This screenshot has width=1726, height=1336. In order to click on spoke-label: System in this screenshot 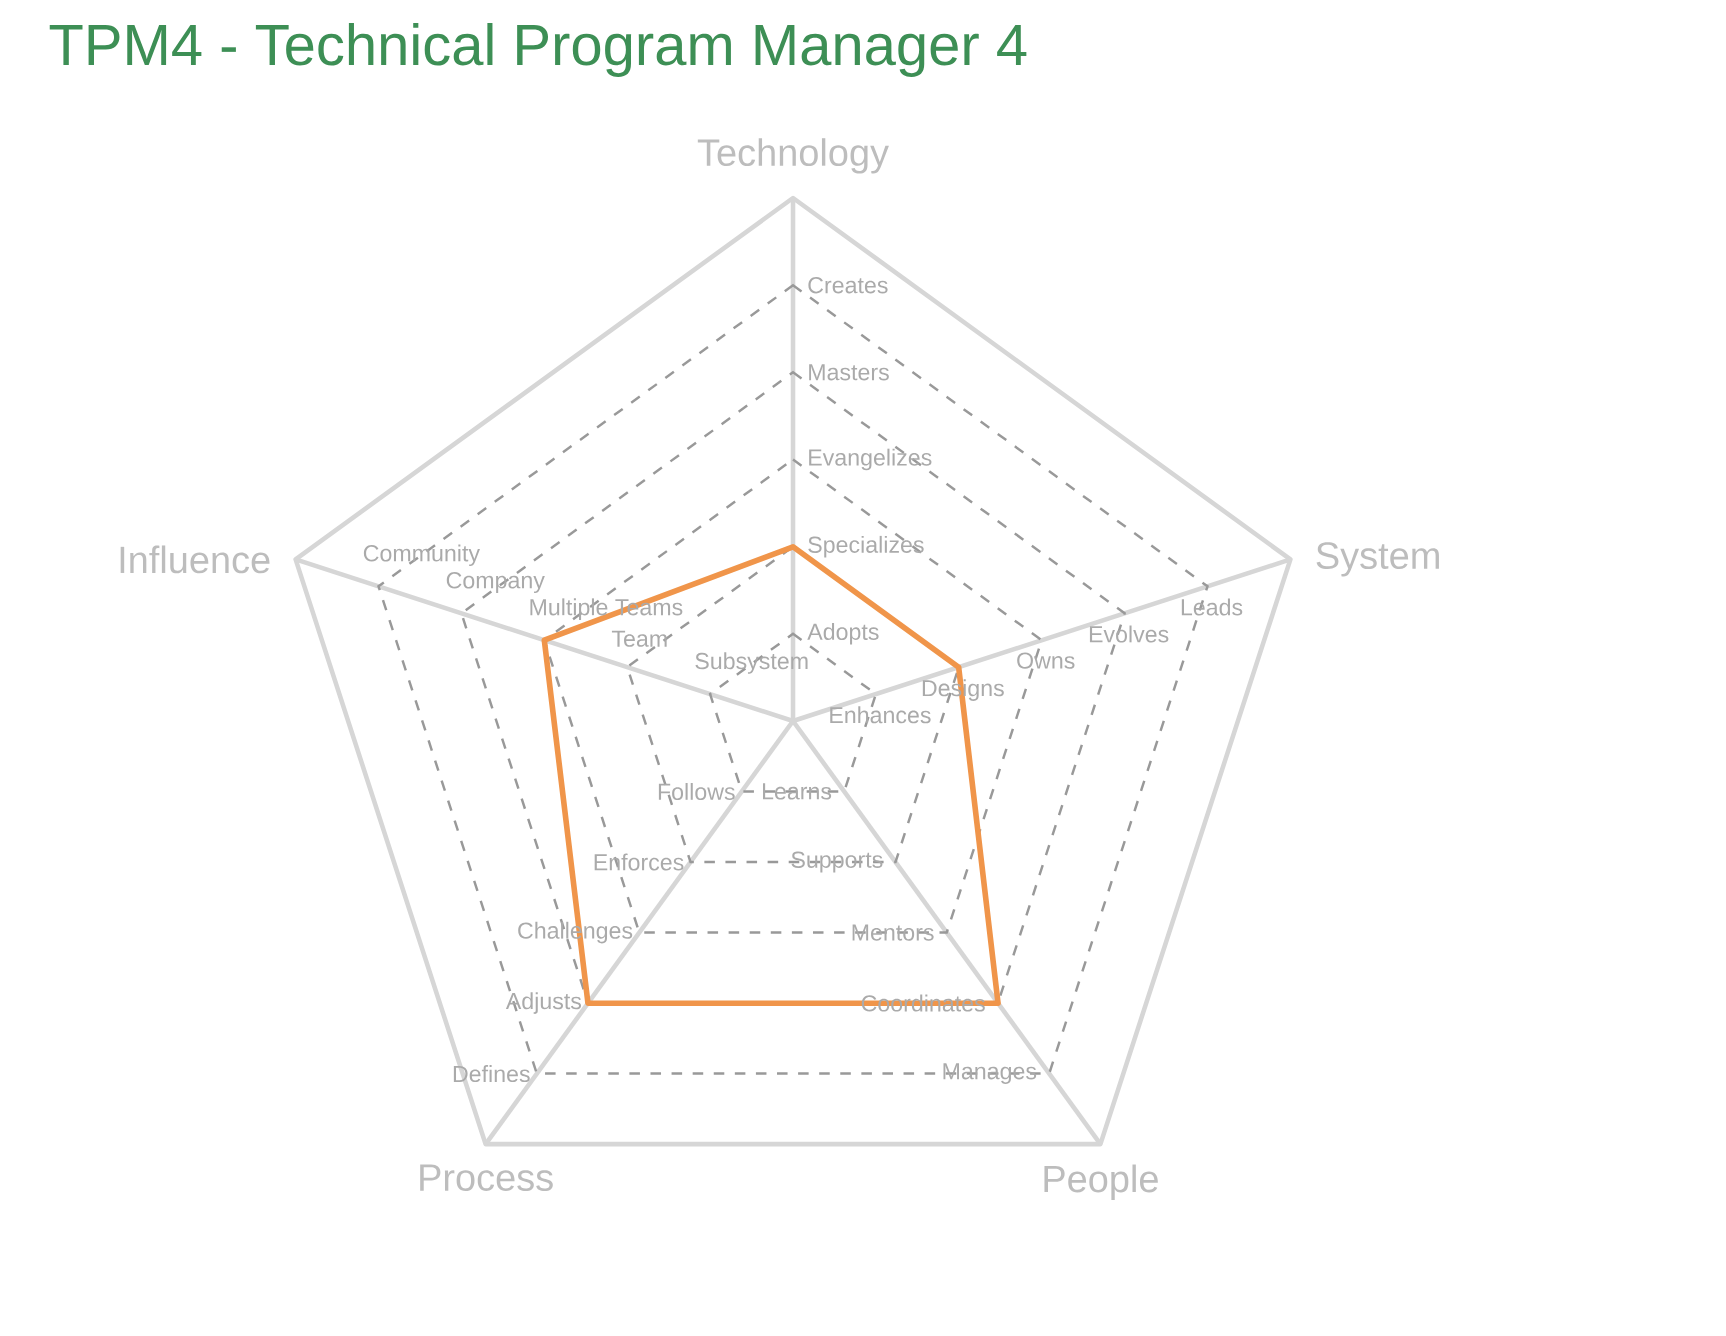, I will do `click(1377, 559)`.